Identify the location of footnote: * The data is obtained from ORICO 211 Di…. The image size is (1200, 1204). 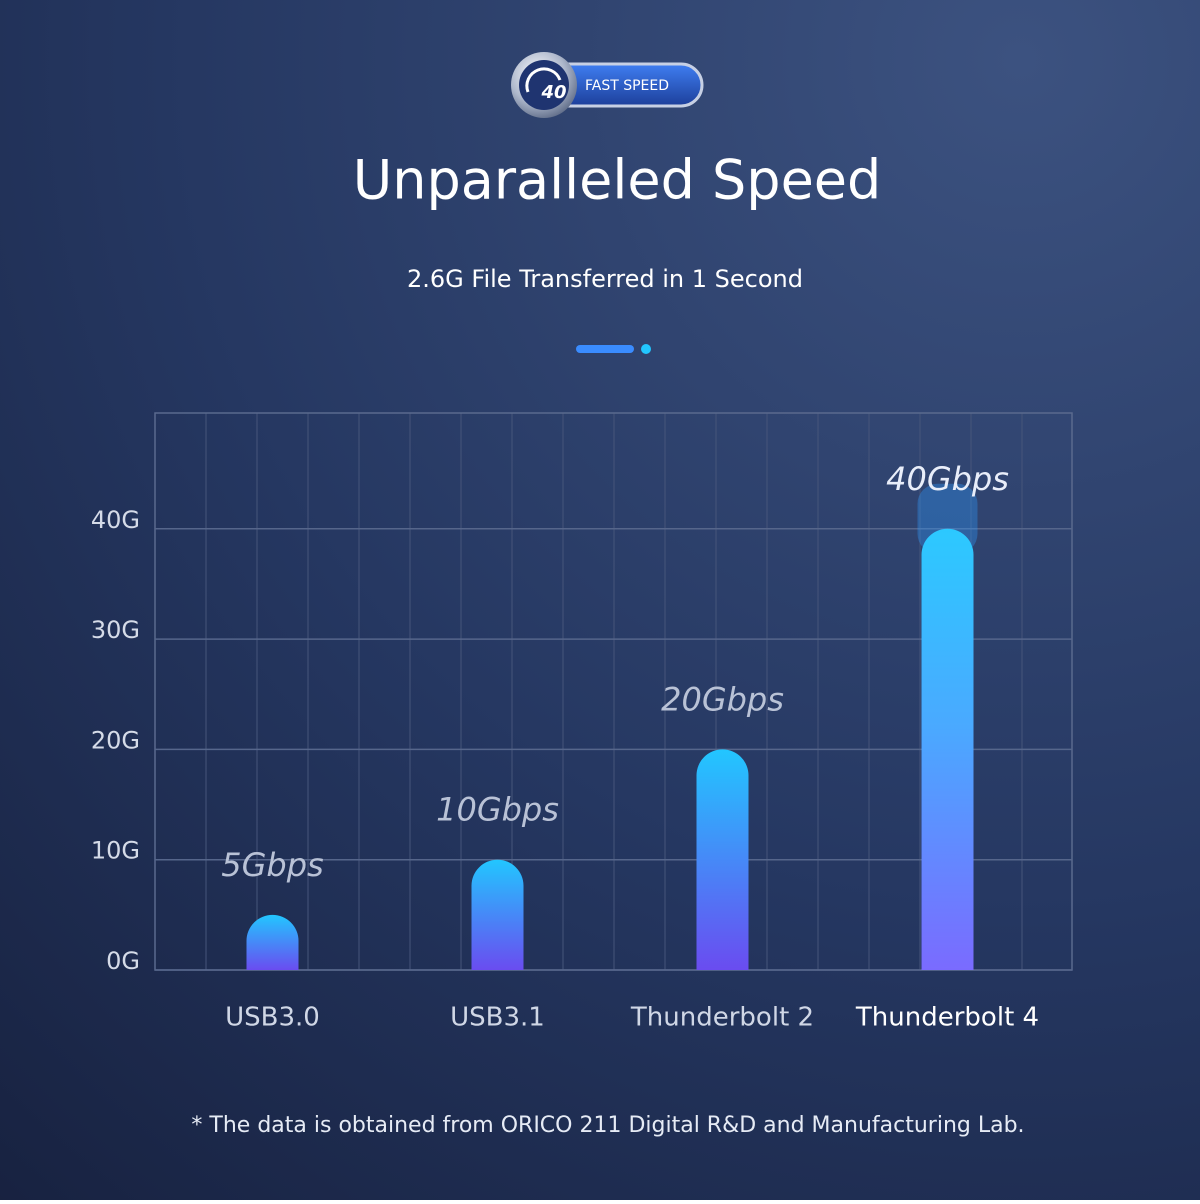
(607, 1125).